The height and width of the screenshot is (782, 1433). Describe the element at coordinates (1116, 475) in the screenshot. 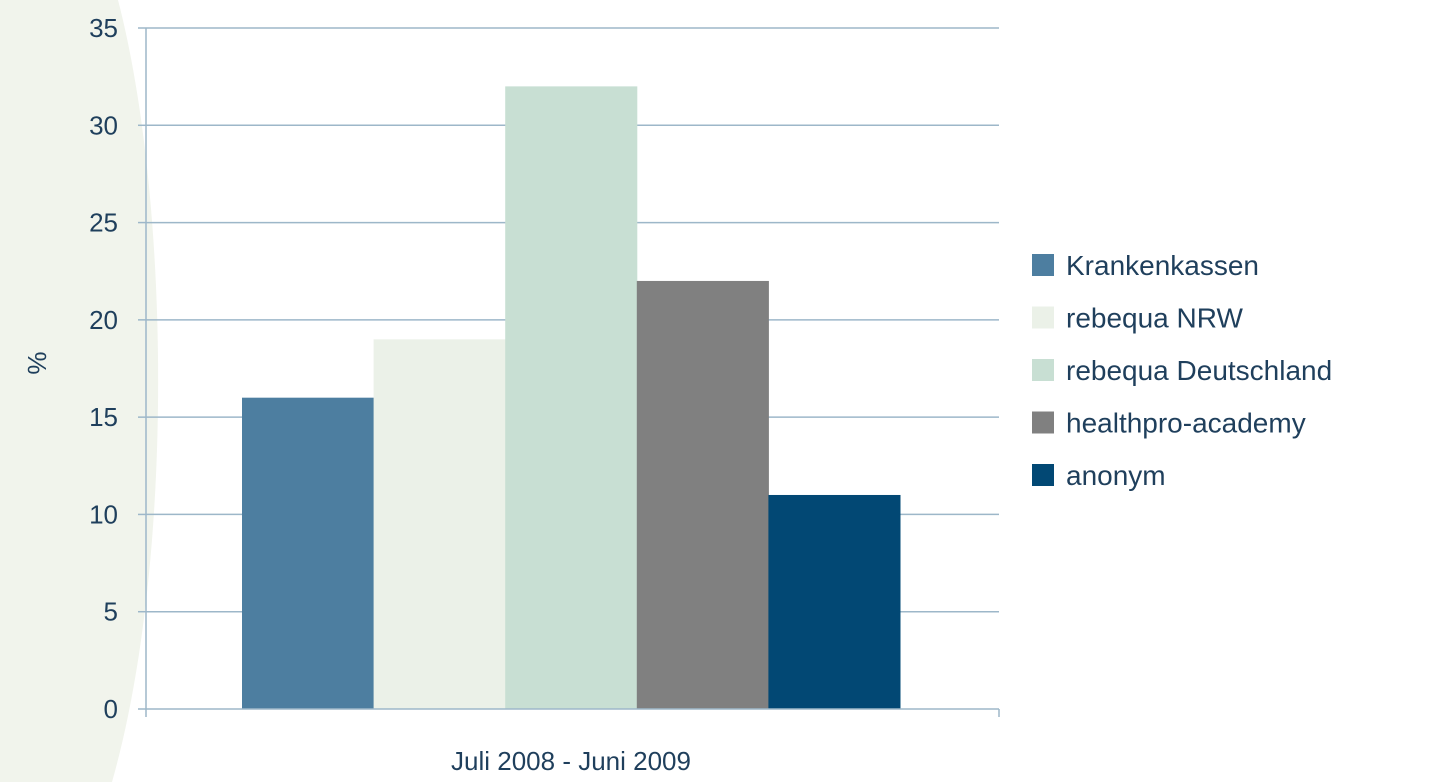

I see `legend-label: anonym` at that location.